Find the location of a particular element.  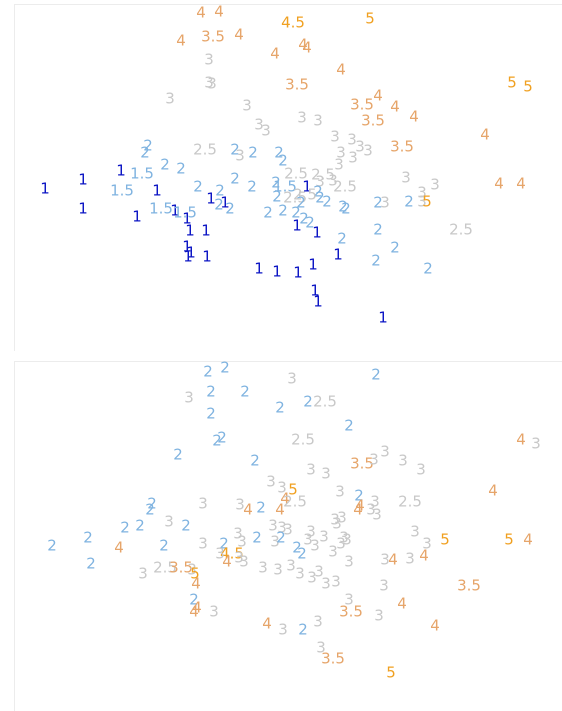

scatter-point-label: 4.5 is located at coordinates (232, 554).